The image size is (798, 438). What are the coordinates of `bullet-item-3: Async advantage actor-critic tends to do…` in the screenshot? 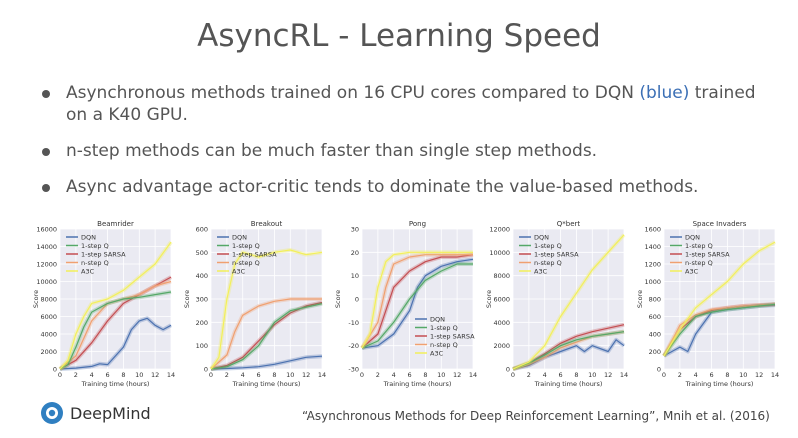 It's located at (410, 187).